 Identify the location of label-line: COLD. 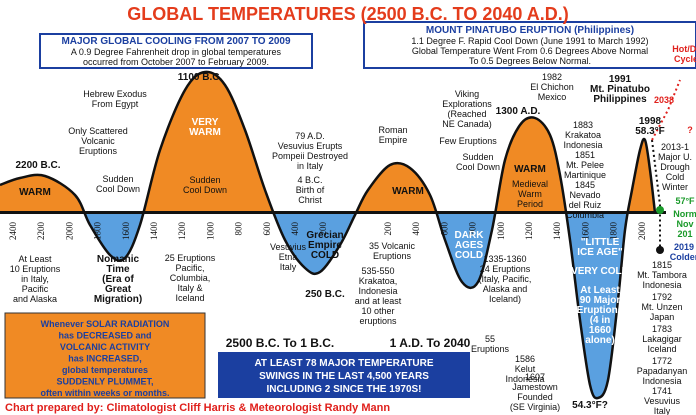
(325, 255).